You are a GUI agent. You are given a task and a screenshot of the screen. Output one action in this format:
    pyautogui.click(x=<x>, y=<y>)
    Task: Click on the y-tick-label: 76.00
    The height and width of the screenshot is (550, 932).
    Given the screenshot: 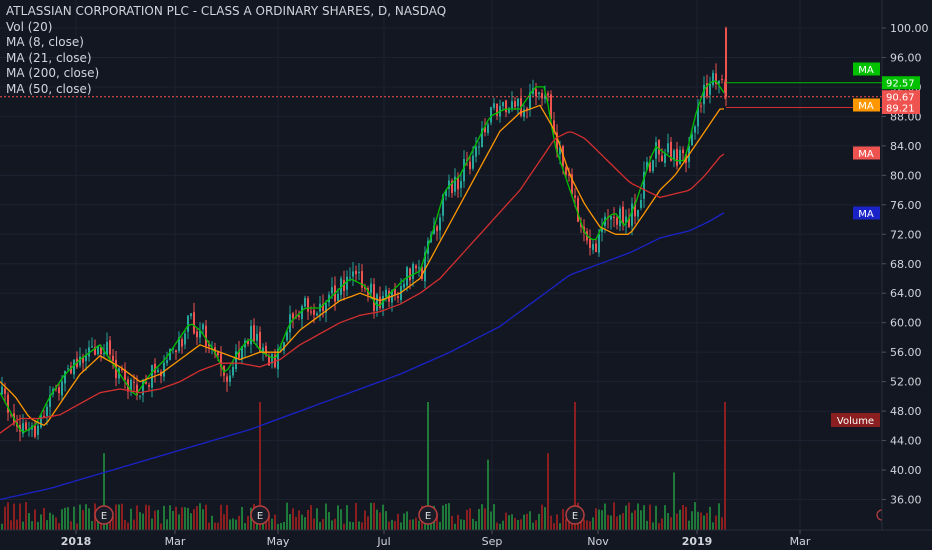 What is the action you would take?
    pyautogui.click(x=906, y=205)
    